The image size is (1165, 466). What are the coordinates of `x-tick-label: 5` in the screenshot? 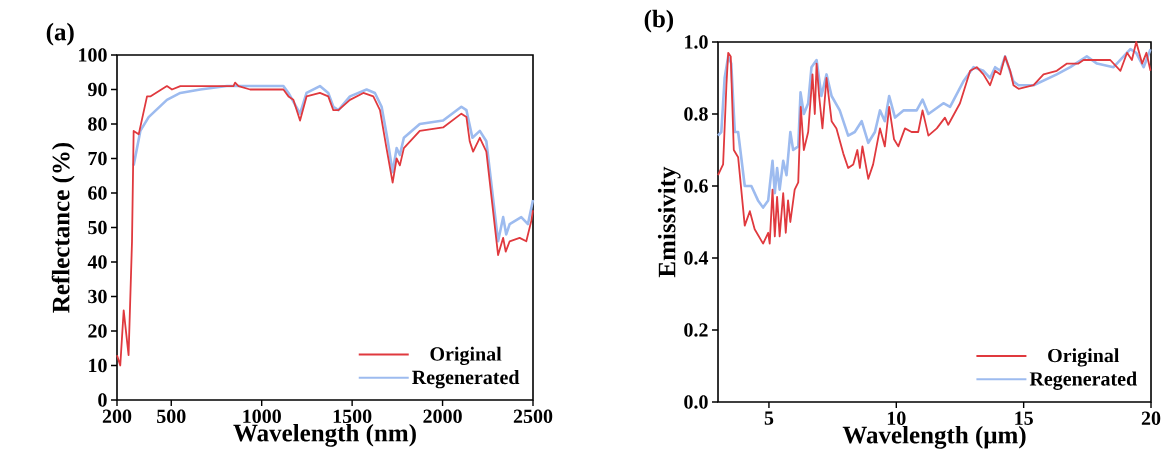 It's located at (769, 418).